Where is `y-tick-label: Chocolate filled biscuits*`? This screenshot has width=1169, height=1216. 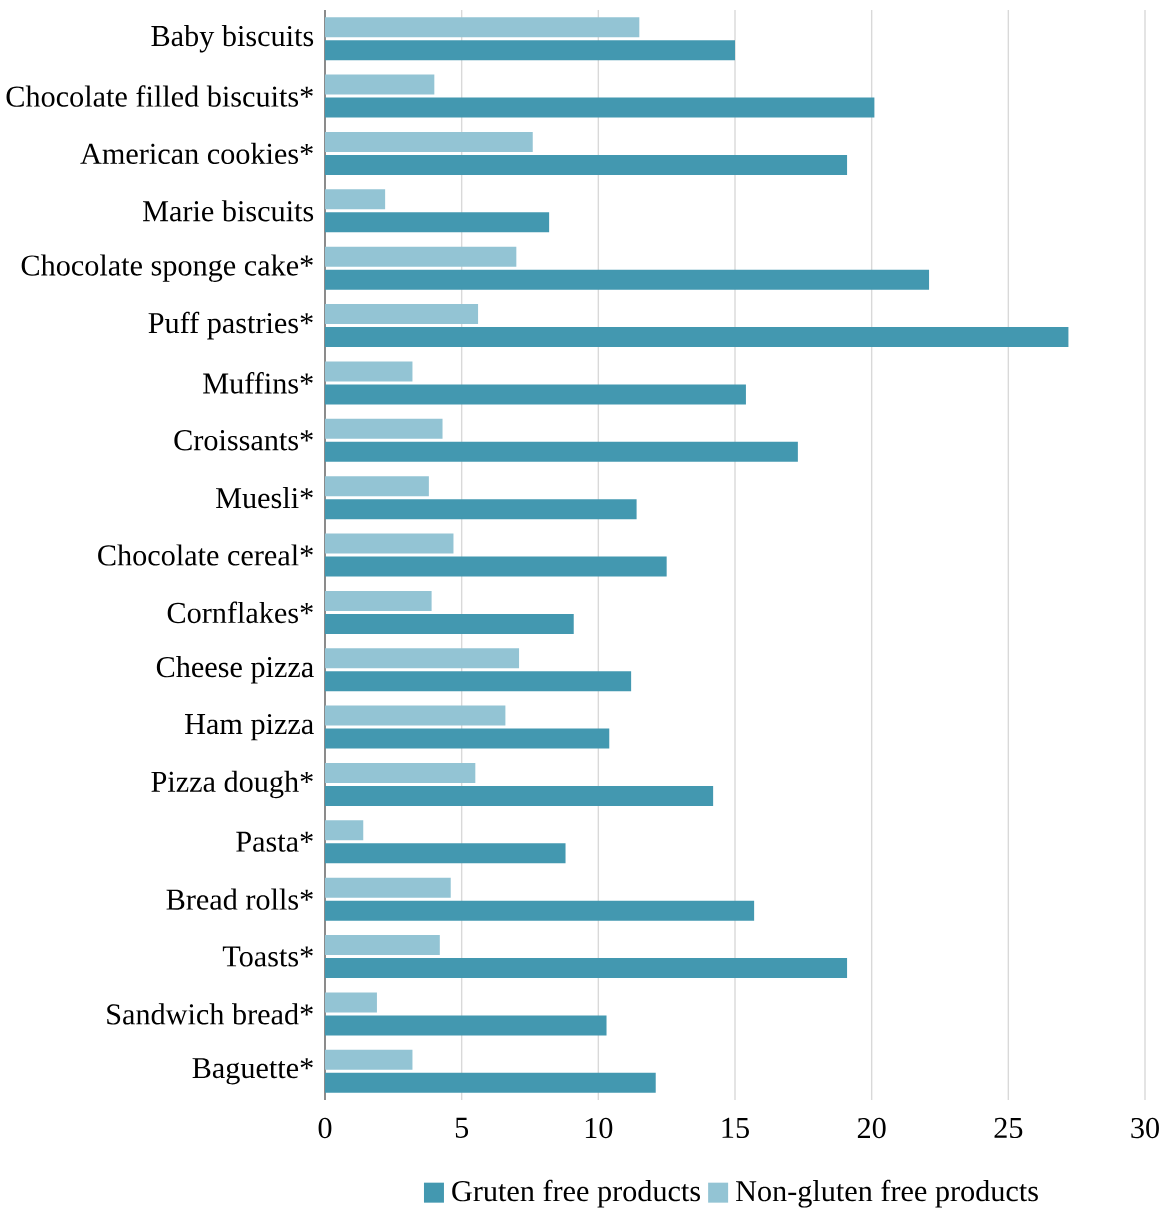
y-tick-label: Chocolate filled biscuits* is located at coordinates (159, 96).